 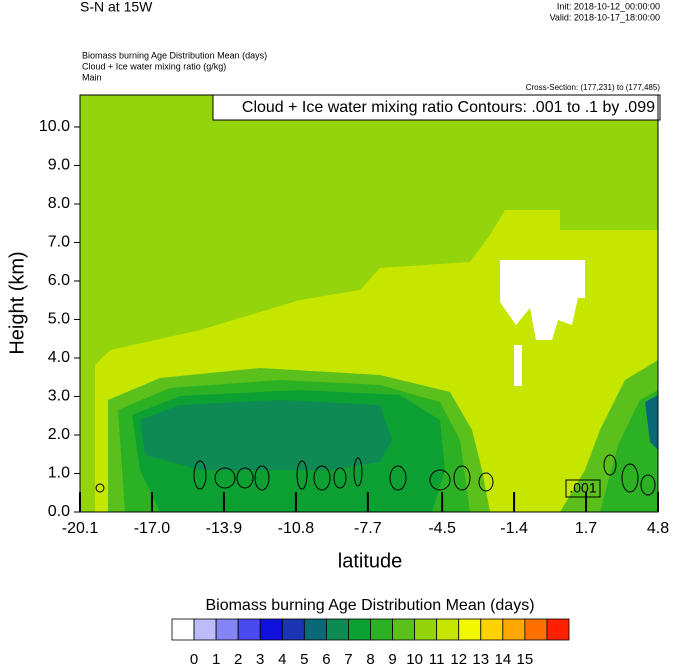 I want to click on x-tick-label: -13.9, so click(x=224, y=528).